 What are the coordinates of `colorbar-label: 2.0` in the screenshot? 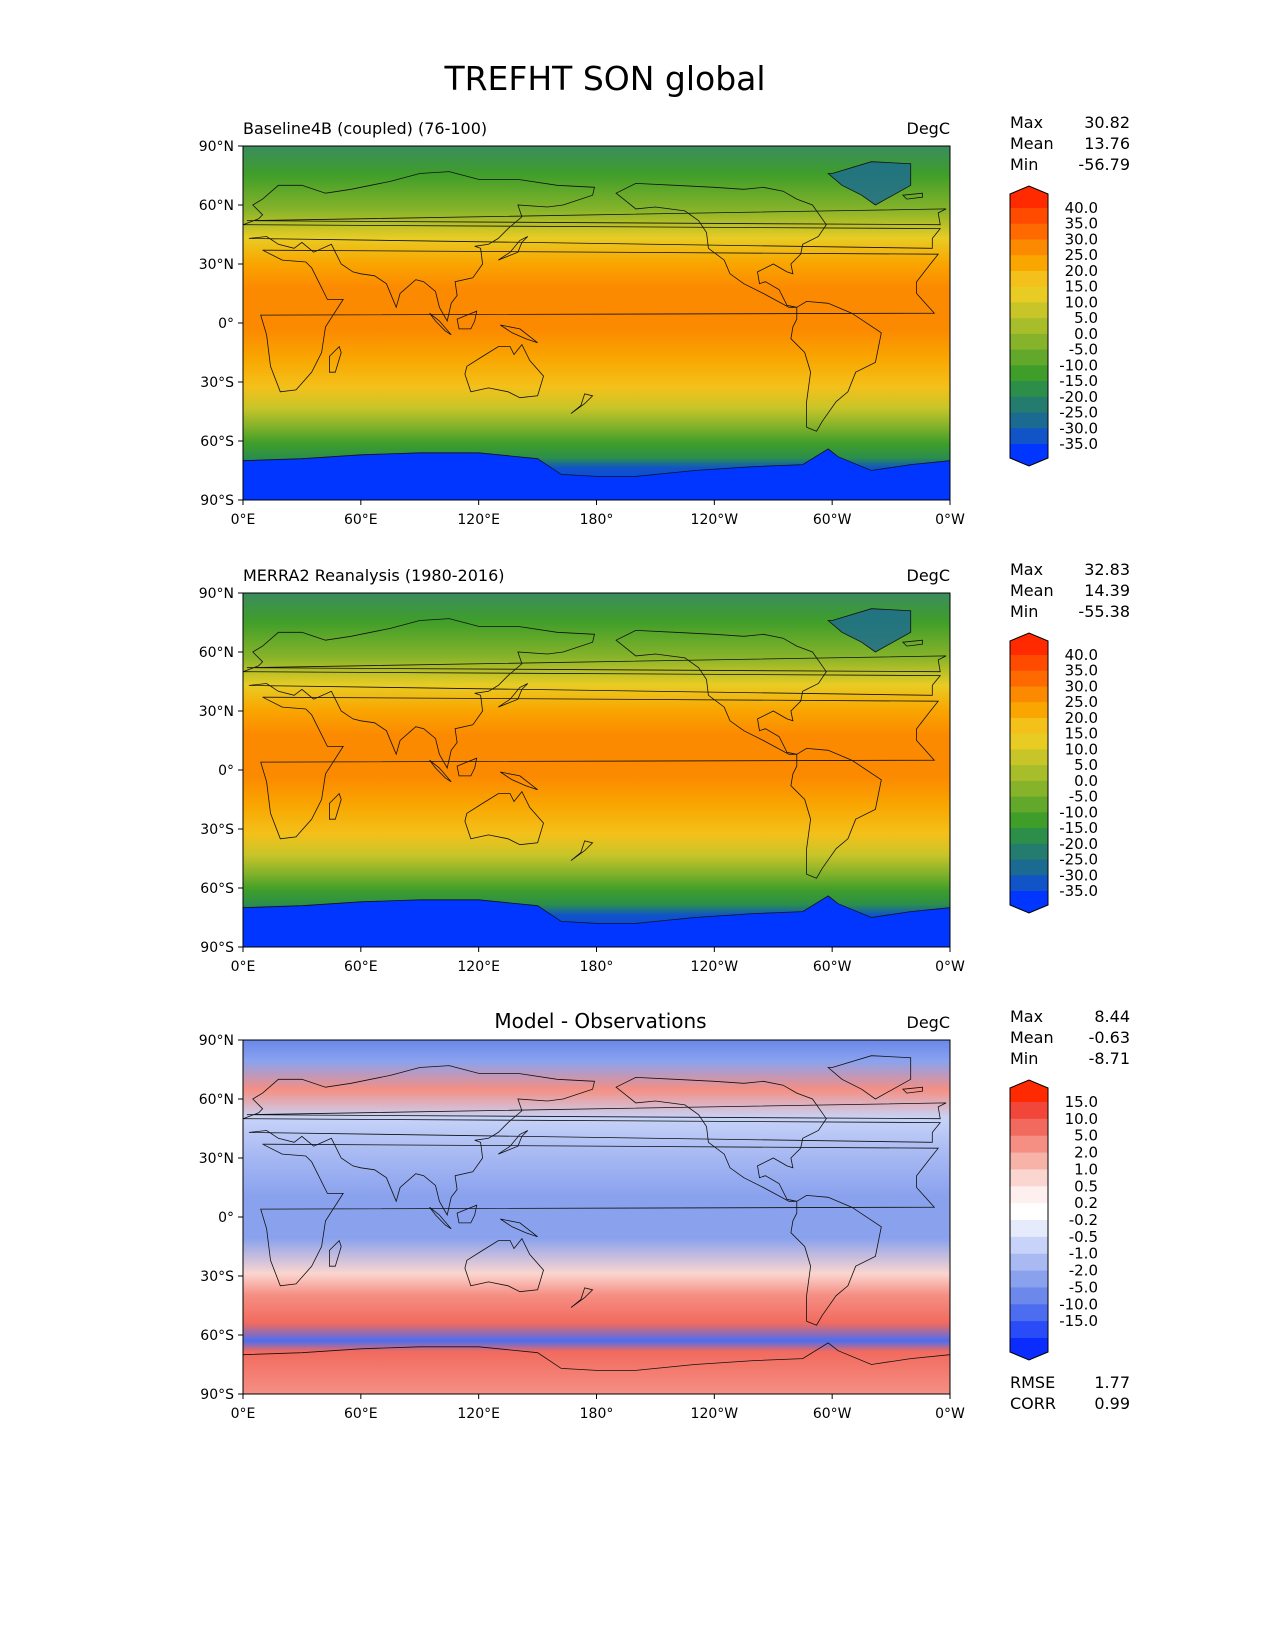 It's located at (1086, 1153).